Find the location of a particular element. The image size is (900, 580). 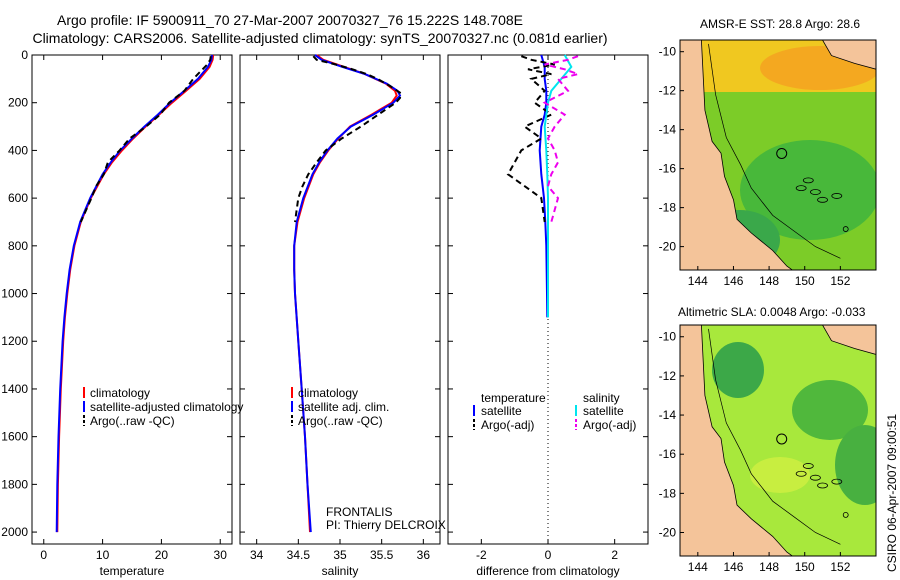

difference-panel-series-temperature-satellite is located at coordinates (543, 186).